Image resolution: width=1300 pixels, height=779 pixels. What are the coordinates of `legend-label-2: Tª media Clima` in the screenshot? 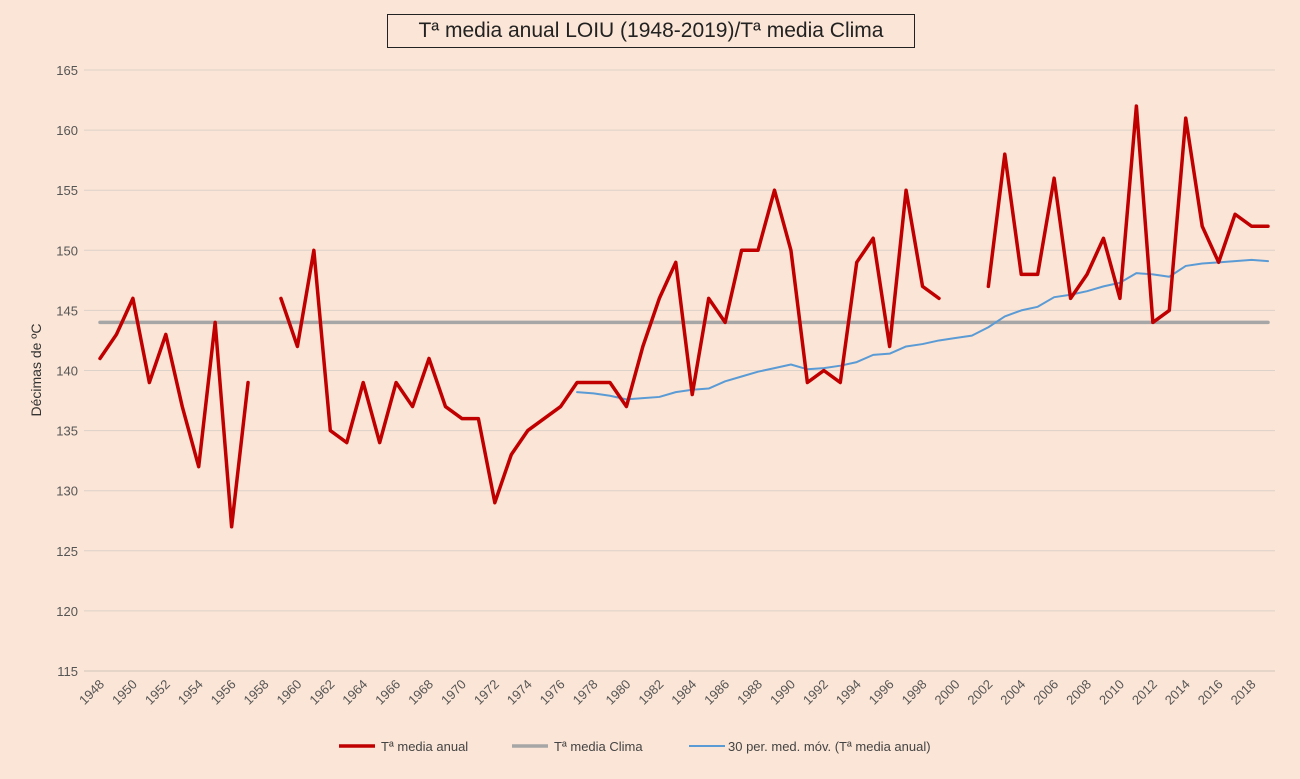 It's located at (598, 746).